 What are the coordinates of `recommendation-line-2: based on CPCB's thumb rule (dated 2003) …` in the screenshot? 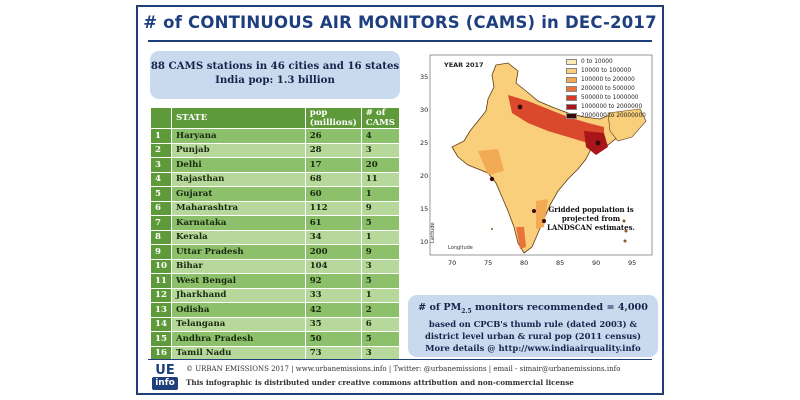 It's located at (533, 323).